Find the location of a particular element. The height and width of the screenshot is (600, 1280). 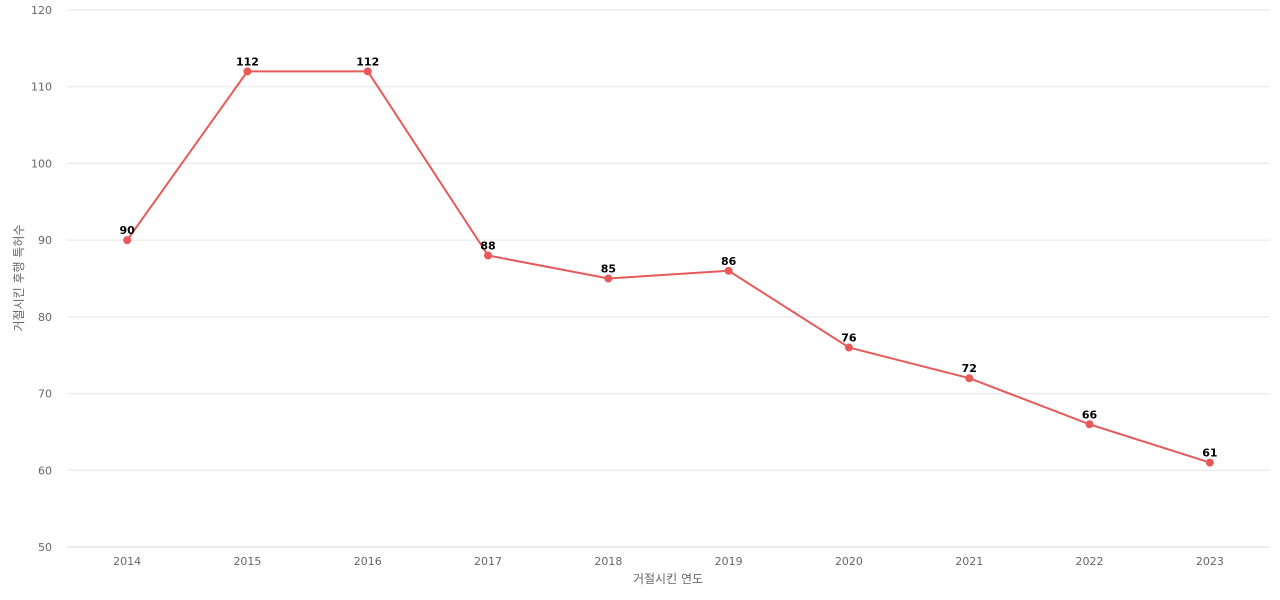

data-label: 85 is located at coordinates (608, 269).